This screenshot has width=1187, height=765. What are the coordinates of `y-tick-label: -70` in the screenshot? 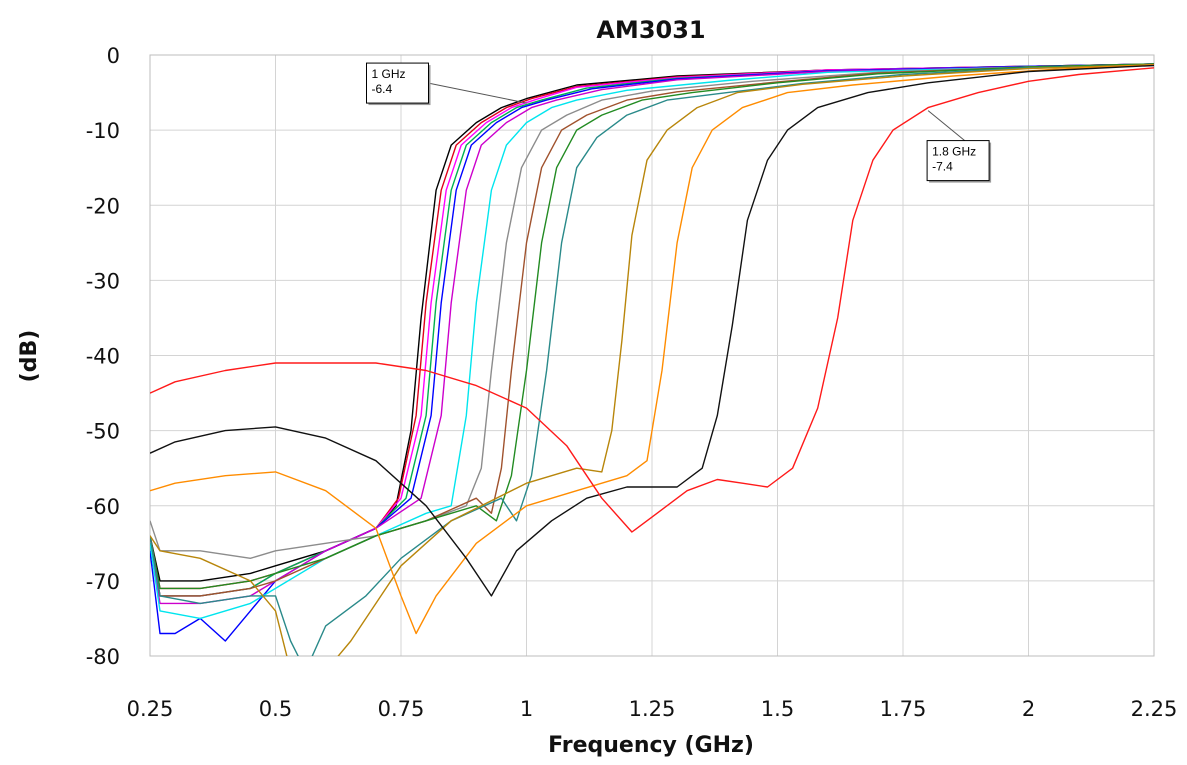 It's located at (103, 582).